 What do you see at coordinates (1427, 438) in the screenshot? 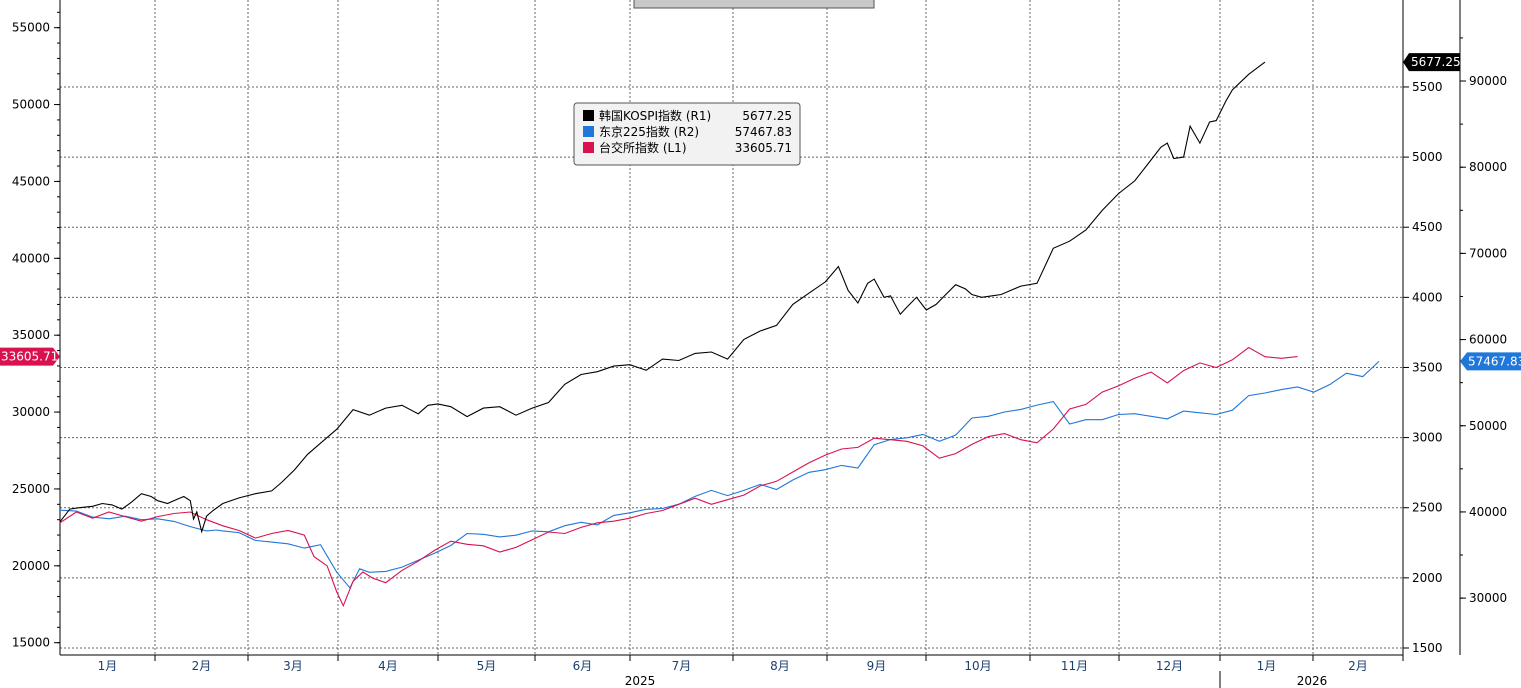
I see `r1-tick-label: 3000` at bounding box center [1427, 438].